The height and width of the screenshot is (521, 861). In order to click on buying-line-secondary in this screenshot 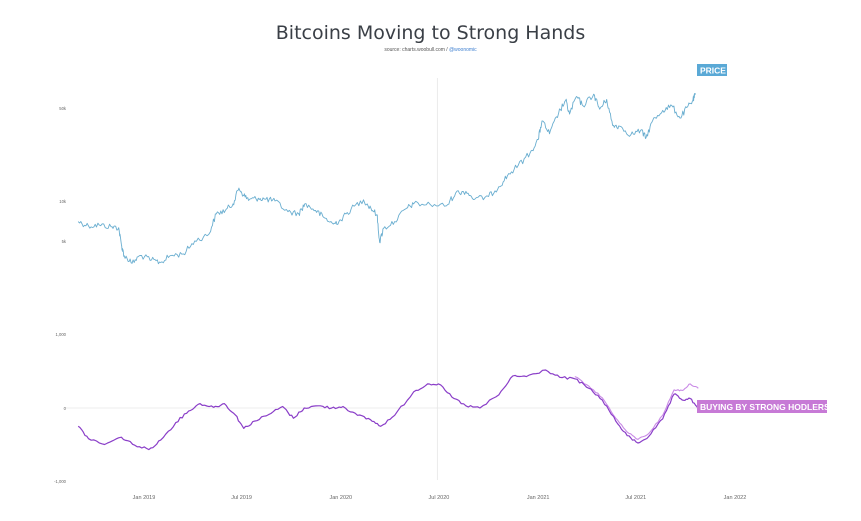, I will do `click(636, 408)`.